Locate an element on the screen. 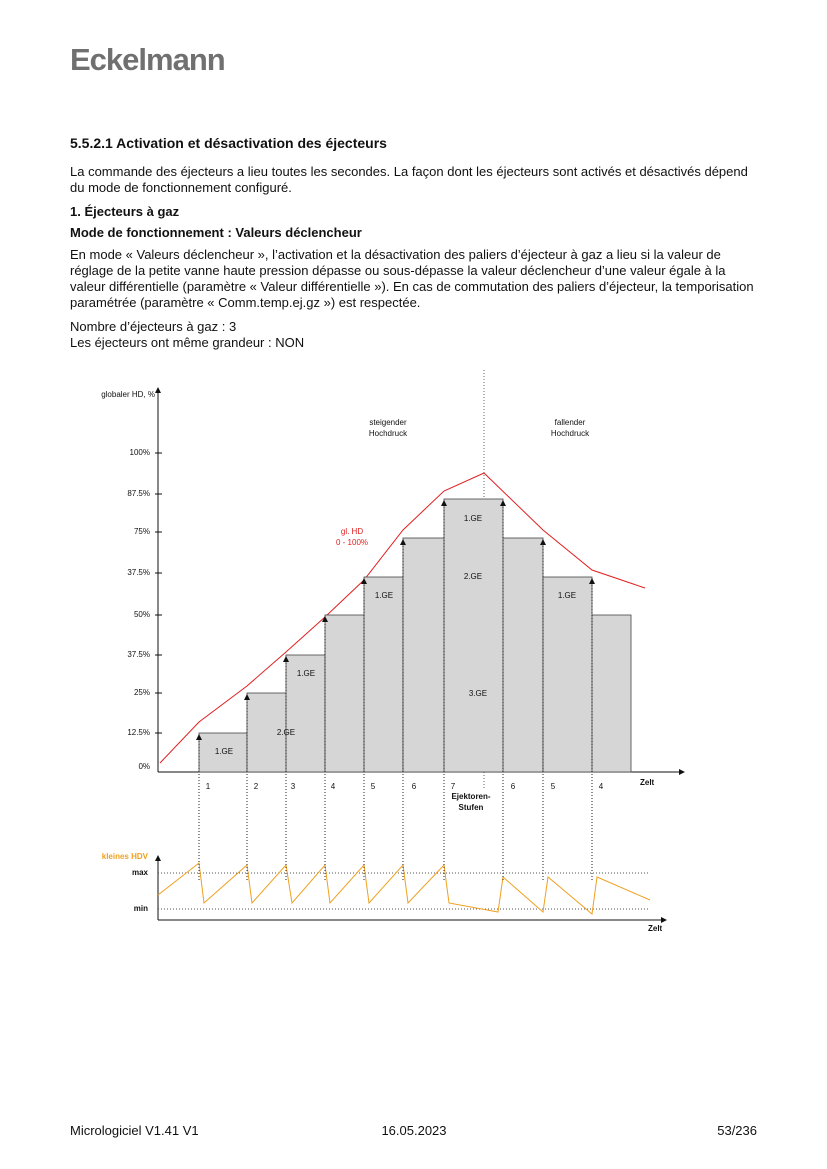 The width and height of the screenshot is (827, 1169). y-label: 25% is located at coordinates (142, 692).